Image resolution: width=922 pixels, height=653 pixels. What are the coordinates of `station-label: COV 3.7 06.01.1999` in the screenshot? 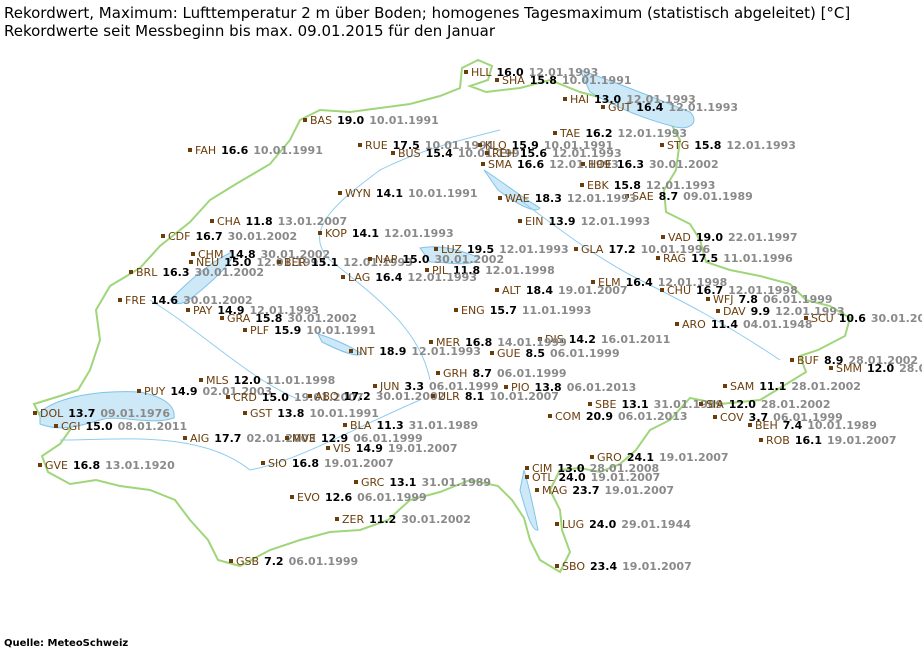 It's located at (781, 417).